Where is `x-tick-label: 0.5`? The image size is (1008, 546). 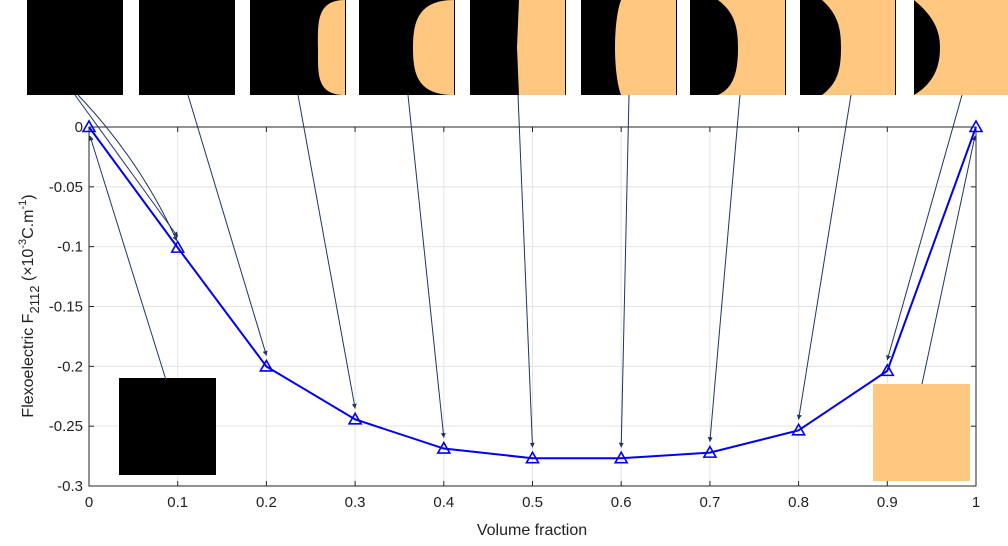 x-tick-label: 0.5 is located at coordinates (532, 502).